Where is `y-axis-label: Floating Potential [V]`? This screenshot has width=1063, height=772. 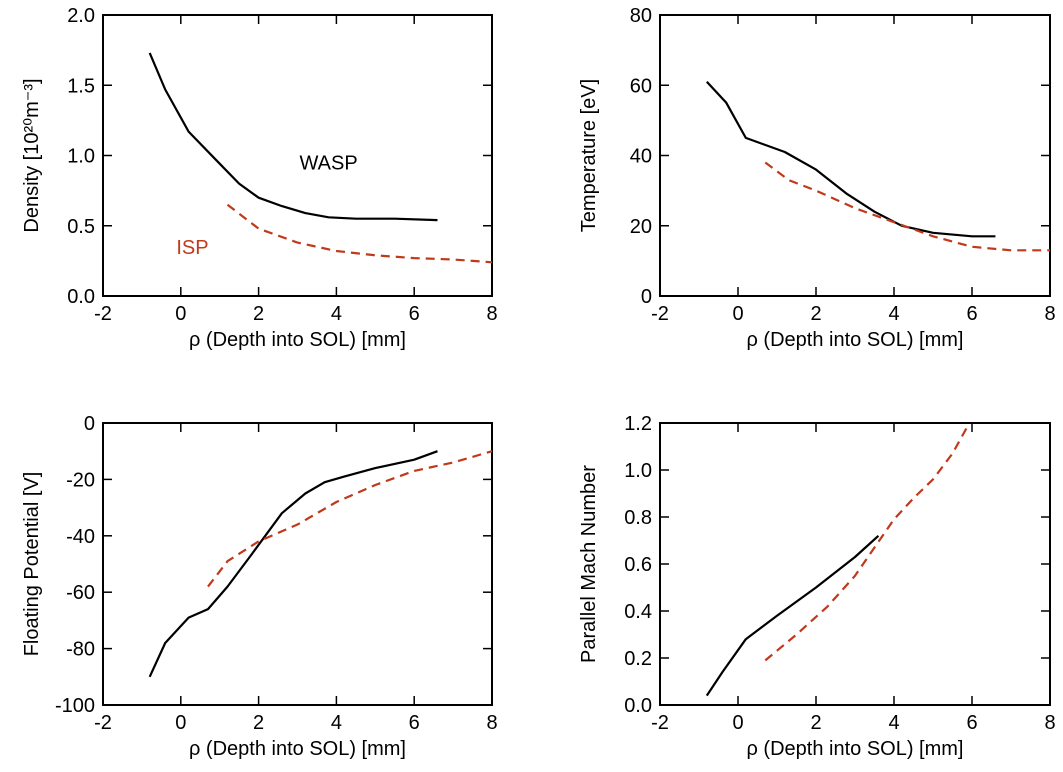 y-axis-label: Floating Potential [V] is located at coordinates (32, 564).